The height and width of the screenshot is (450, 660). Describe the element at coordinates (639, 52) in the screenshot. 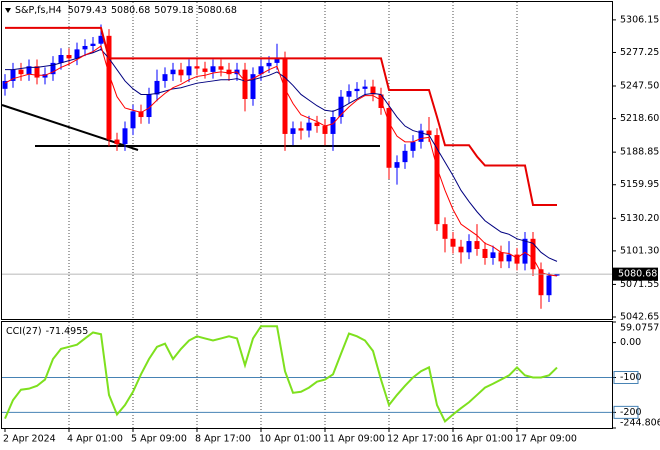

I see `y-tick-label: 5277.25` at that location.